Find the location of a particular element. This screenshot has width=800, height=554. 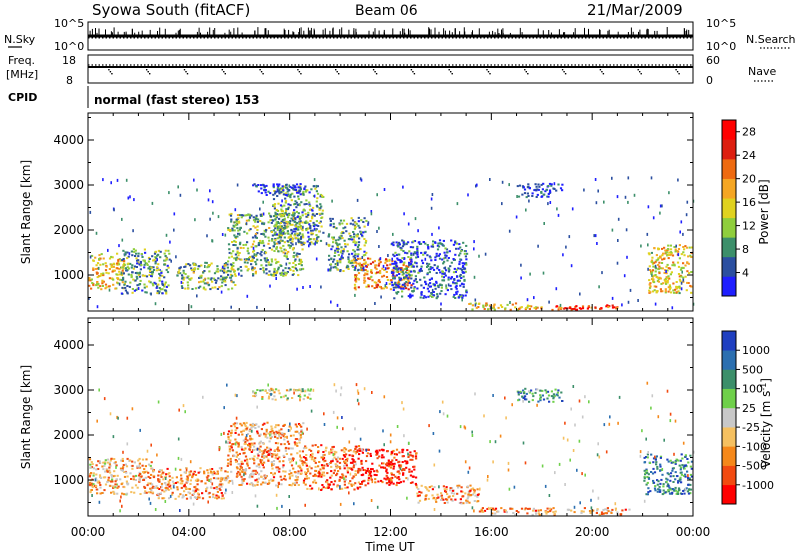

nsearch-label: N.Search is located at coordinates (771, 39).